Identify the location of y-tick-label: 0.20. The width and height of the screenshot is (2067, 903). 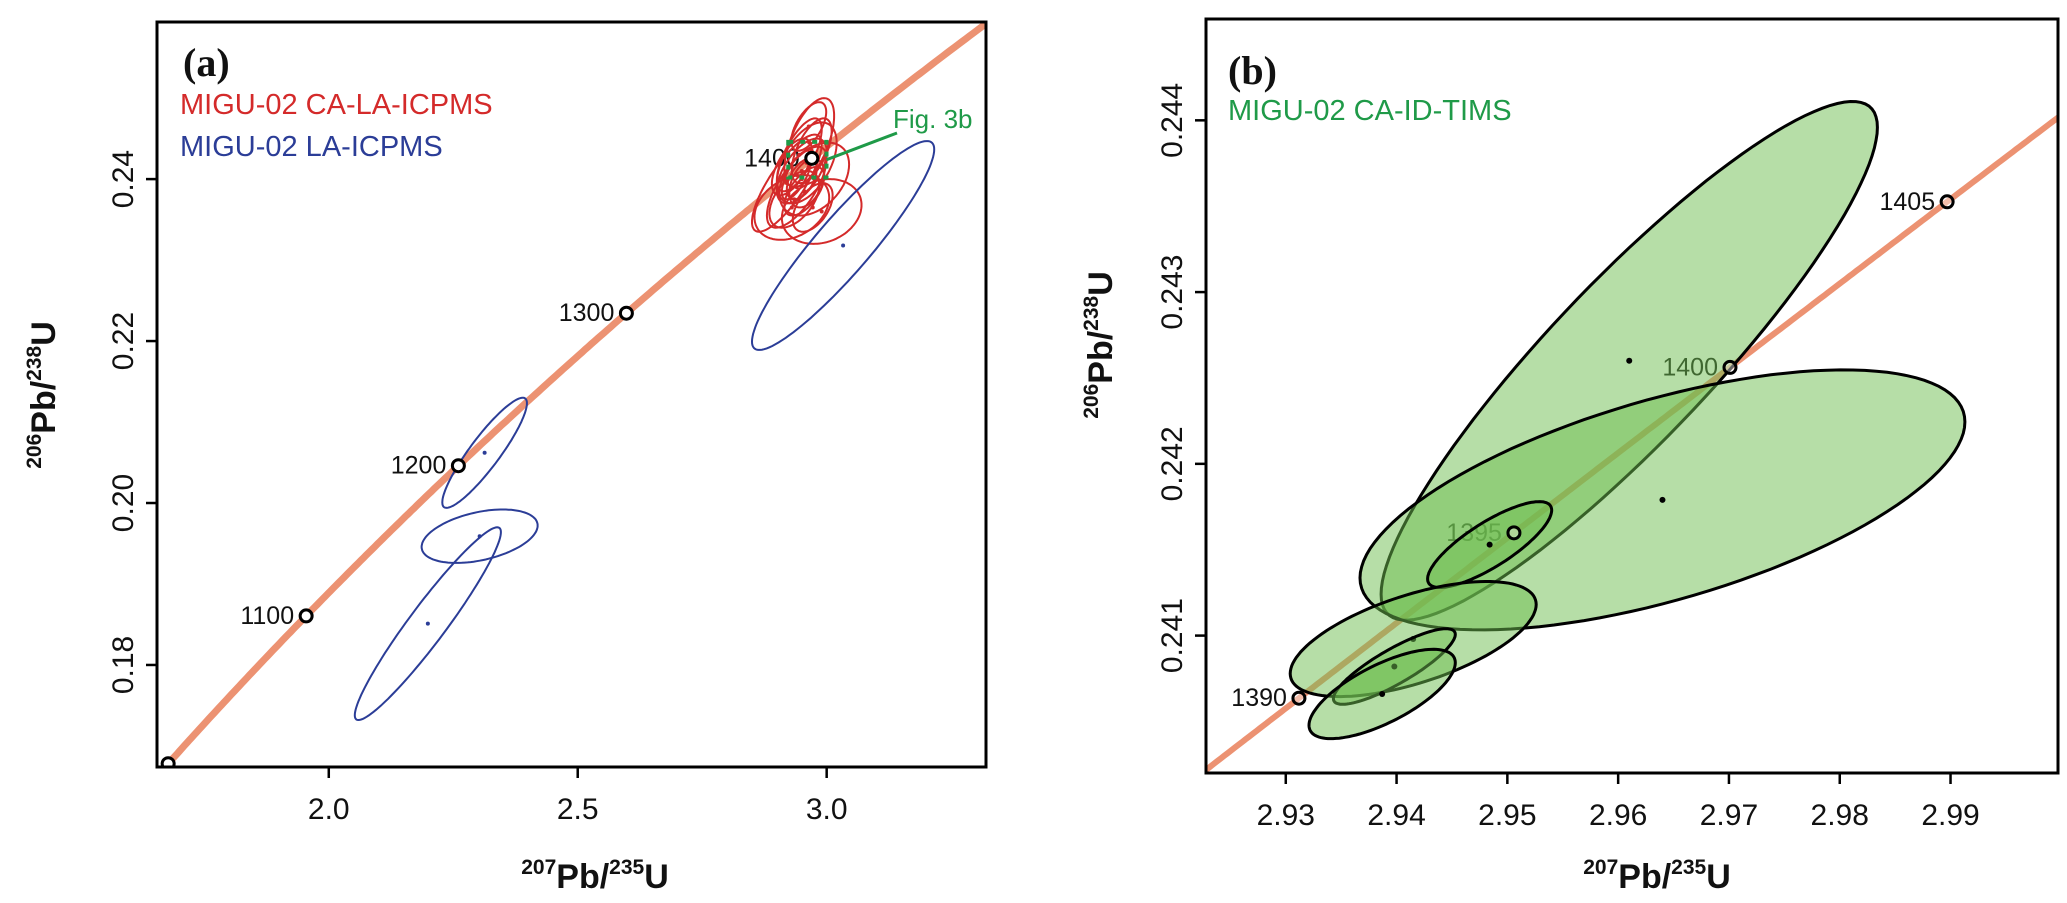
(123, 503).